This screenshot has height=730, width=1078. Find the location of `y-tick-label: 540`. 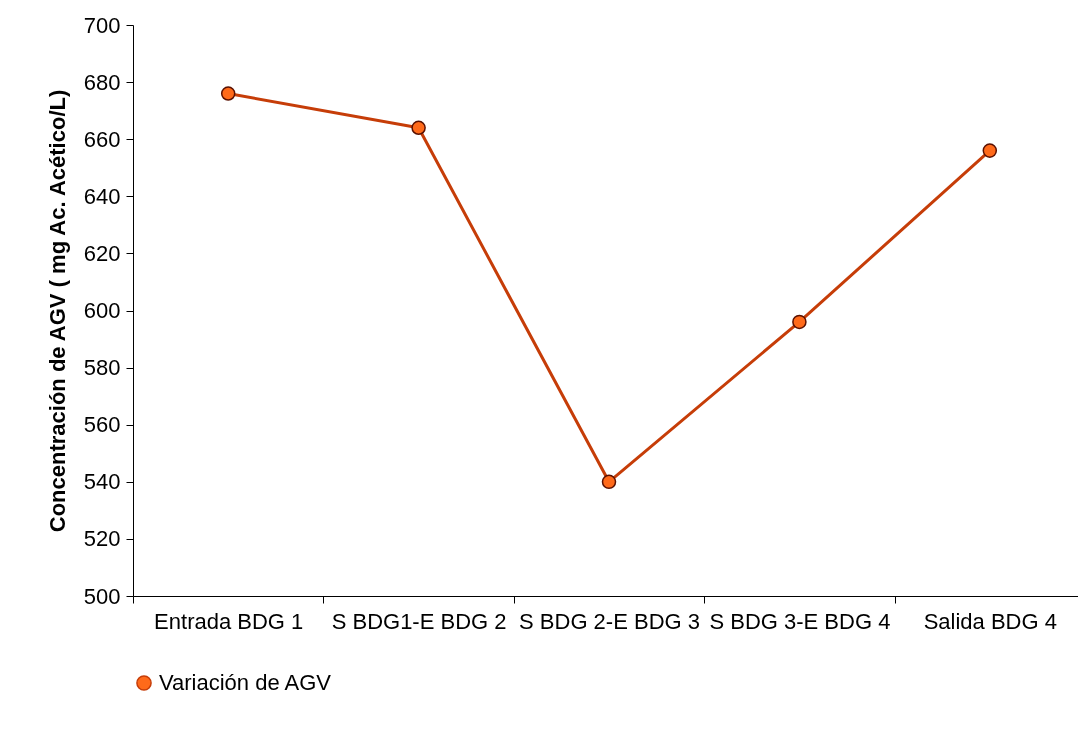

y-tick-label: 540 is located at coordinates (102, 482).